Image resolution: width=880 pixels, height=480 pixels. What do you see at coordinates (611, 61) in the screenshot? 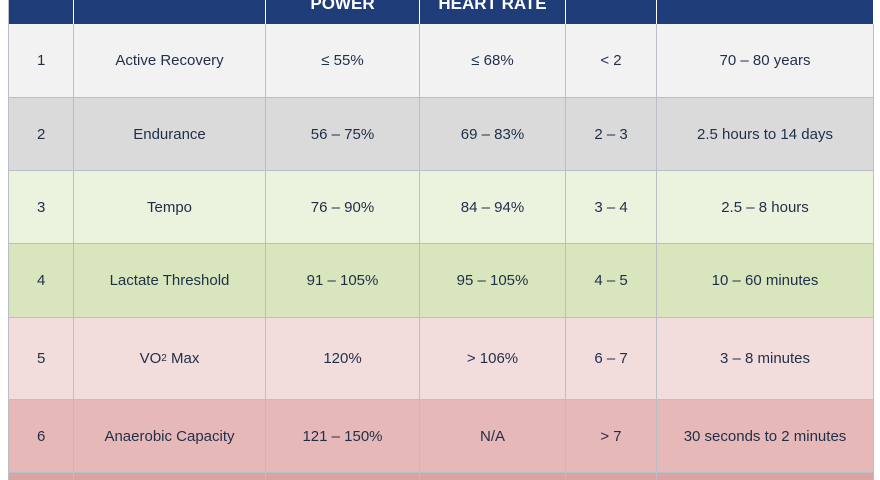
I see `table-cell-rpe: < 2` at bounding box center [611, 61].